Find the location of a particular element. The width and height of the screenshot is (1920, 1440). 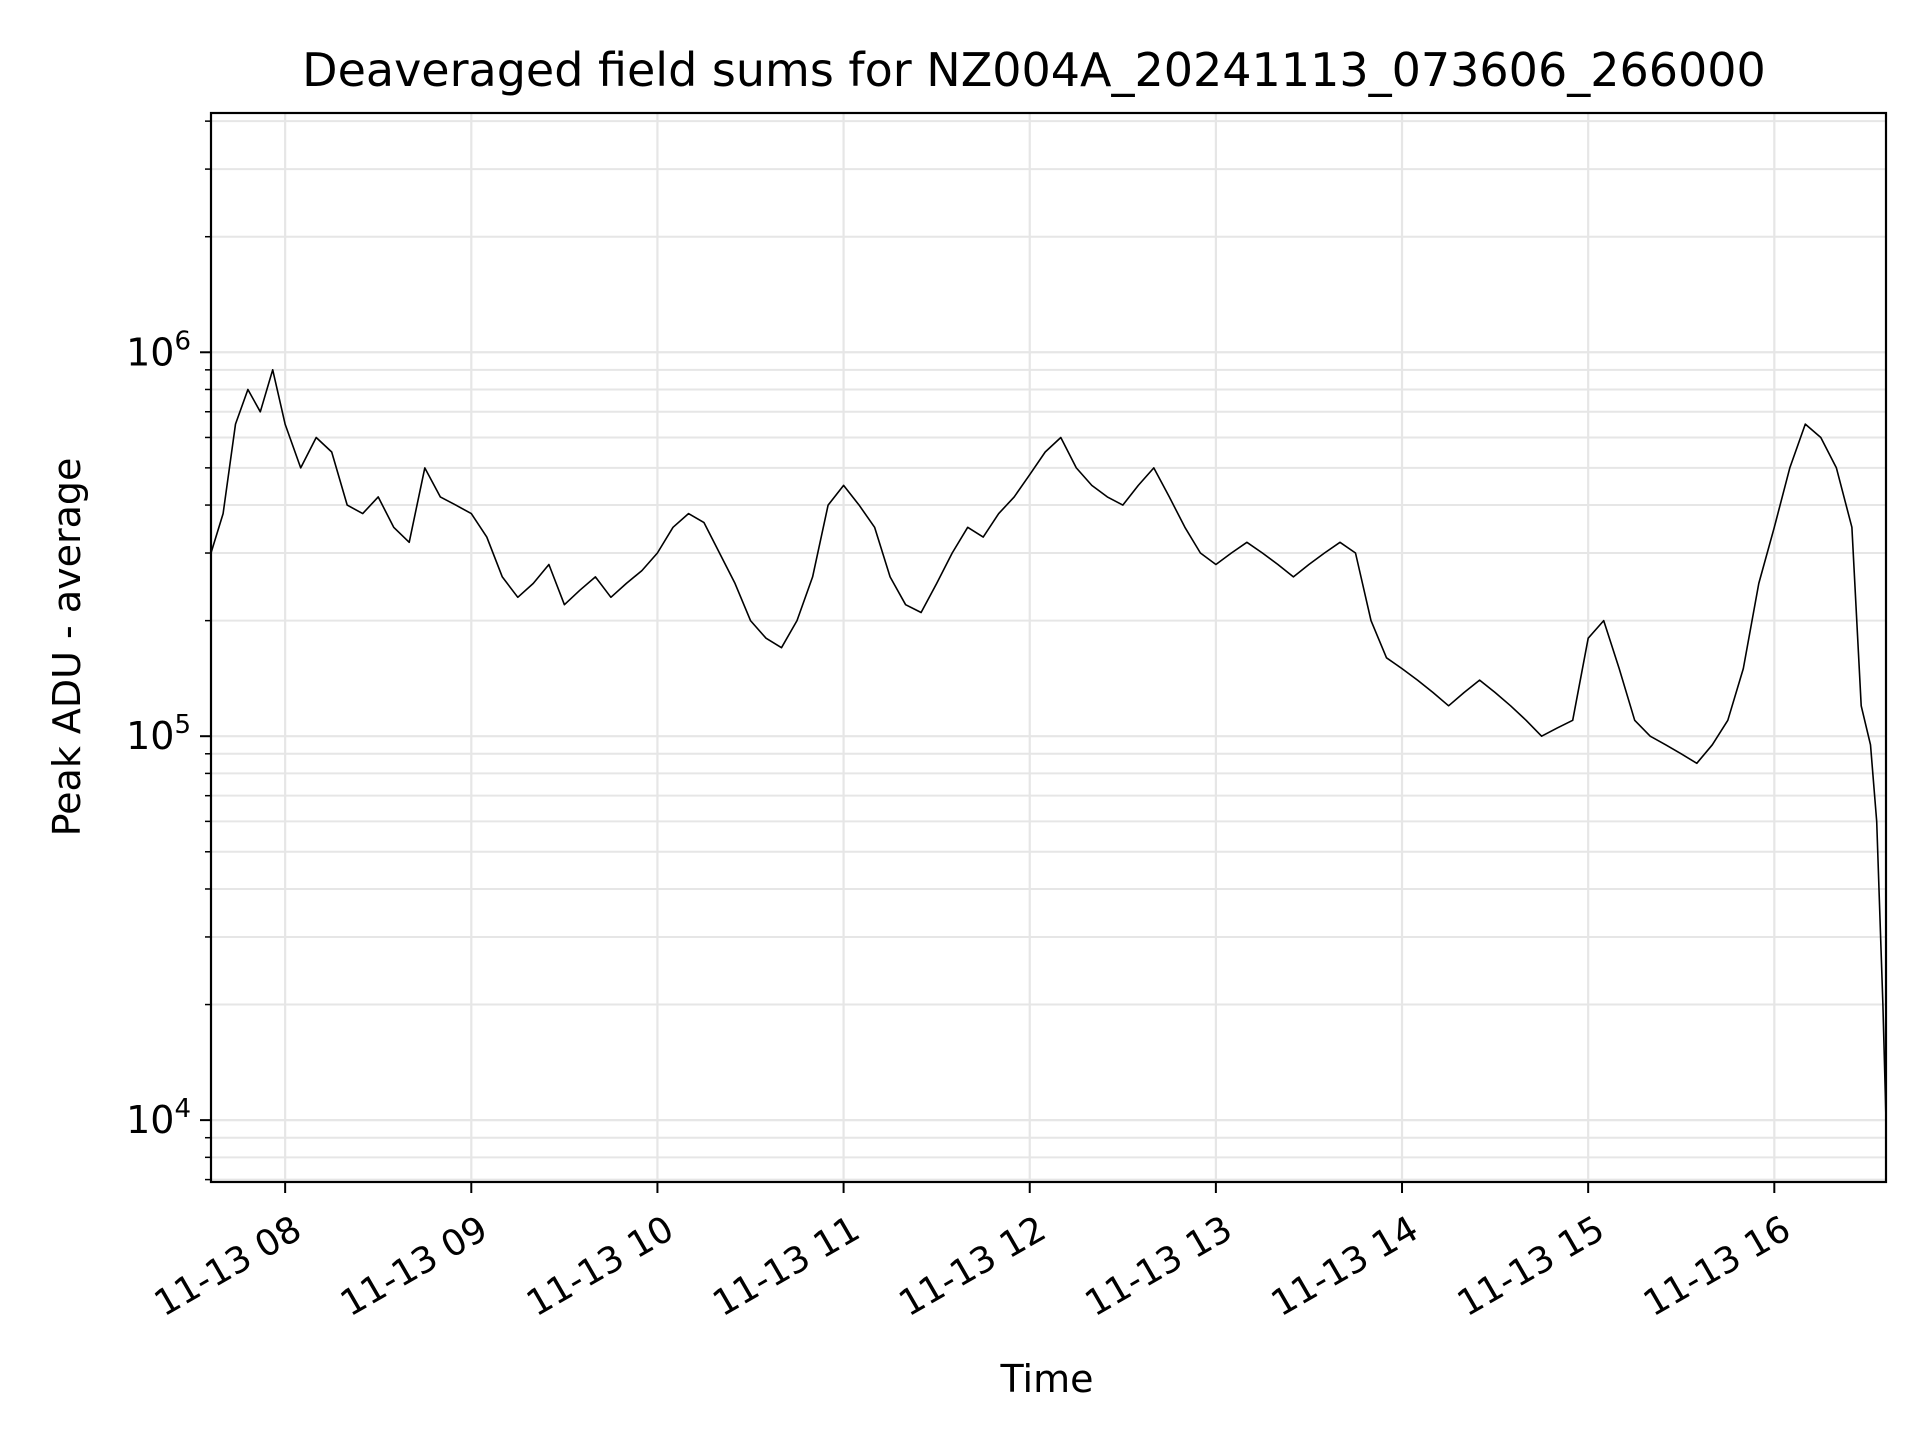

y-axis-label: Peak ADU - average is located at coordinates (67, 647).